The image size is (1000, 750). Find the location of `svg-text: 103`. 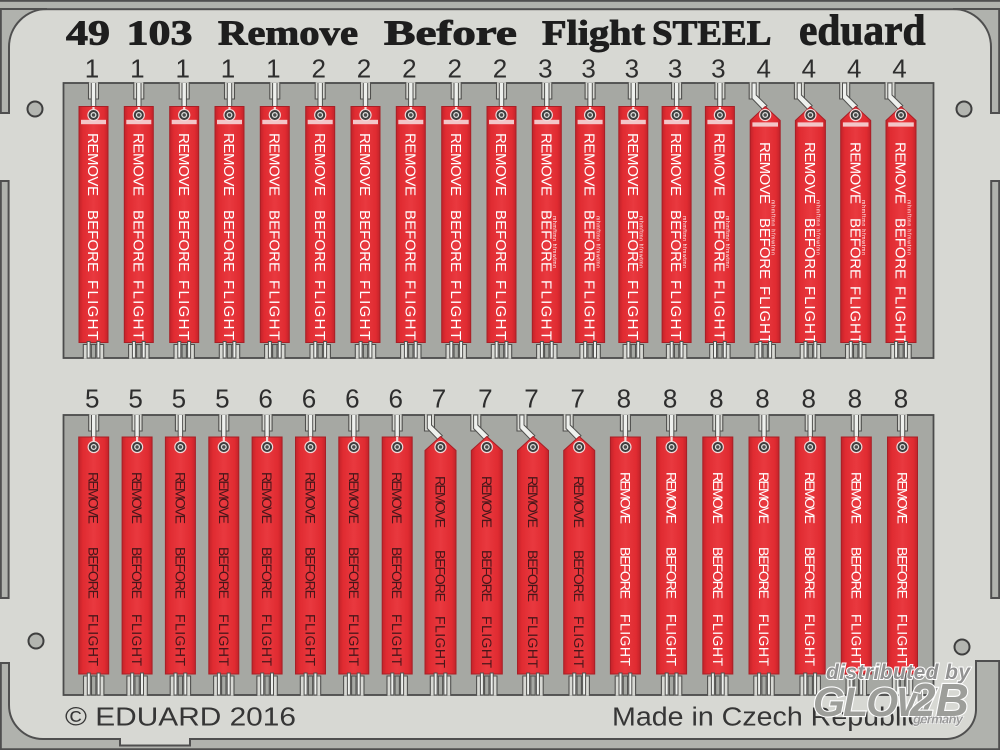

svg-text: 103 is located at coordinates (160, 33).